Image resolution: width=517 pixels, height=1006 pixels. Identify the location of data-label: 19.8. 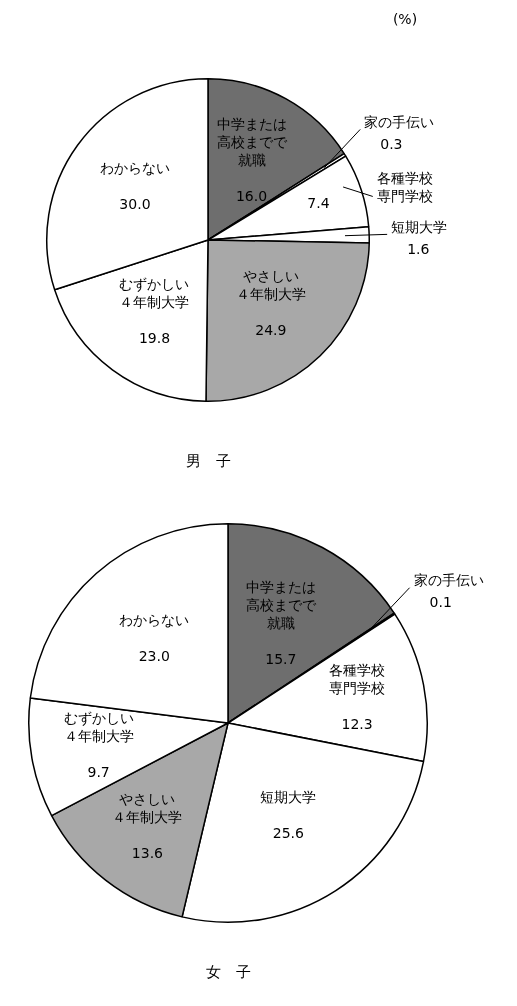
(154, 338).